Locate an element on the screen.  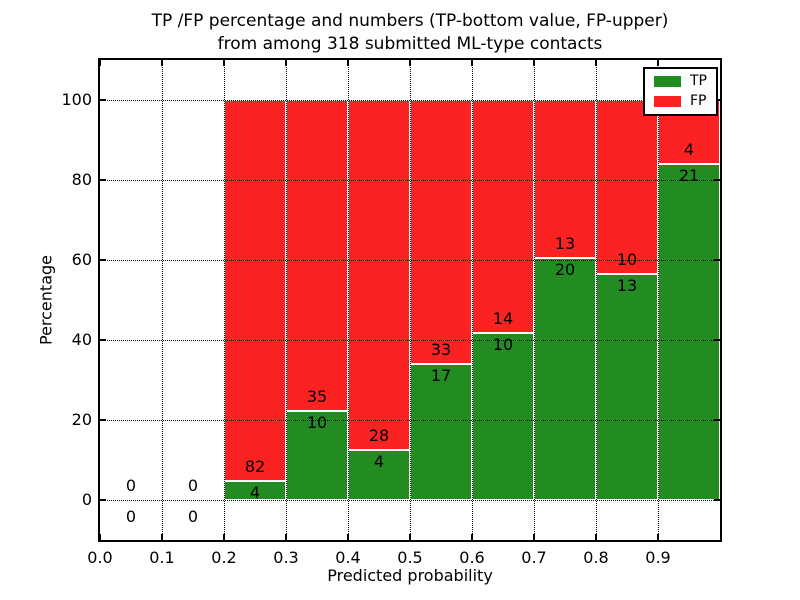
legend-label-fp: FP is located at coordinates (698, 101).